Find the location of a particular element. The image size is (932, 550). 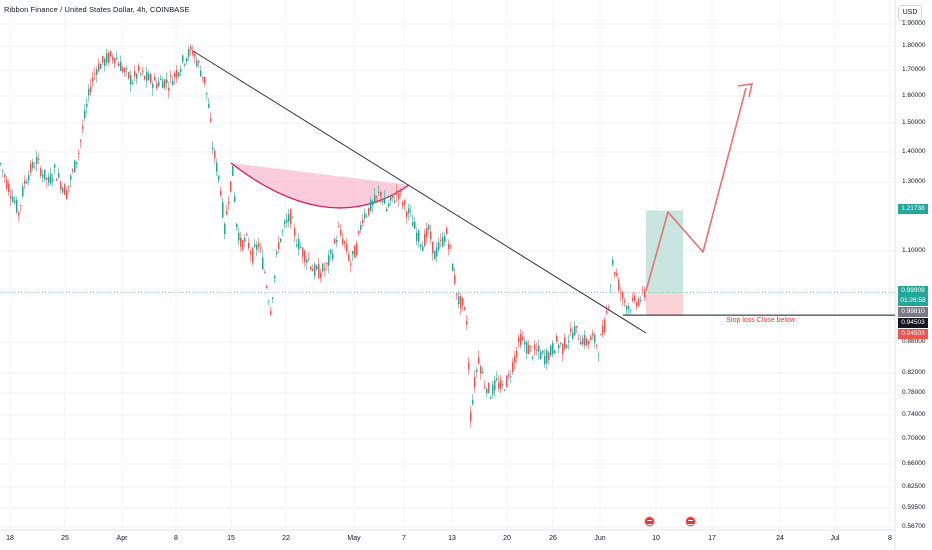

price-tick-label: 0.88000 is located at coordinates (914, 341).